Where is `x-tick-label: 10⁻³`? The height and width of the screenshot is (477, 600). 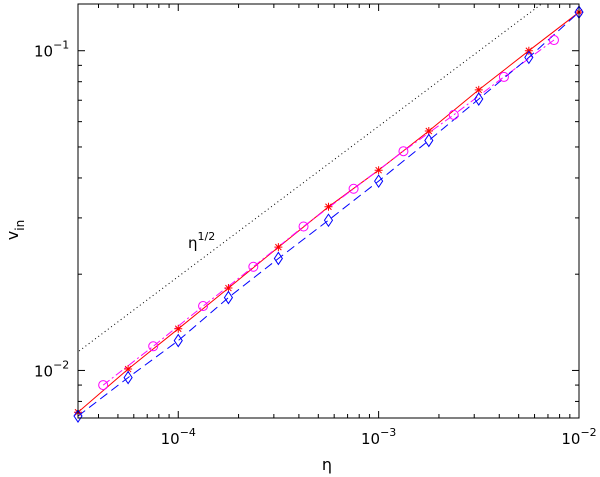
x-tick-label: 10⁻³ is located at coordinates (378, 437).